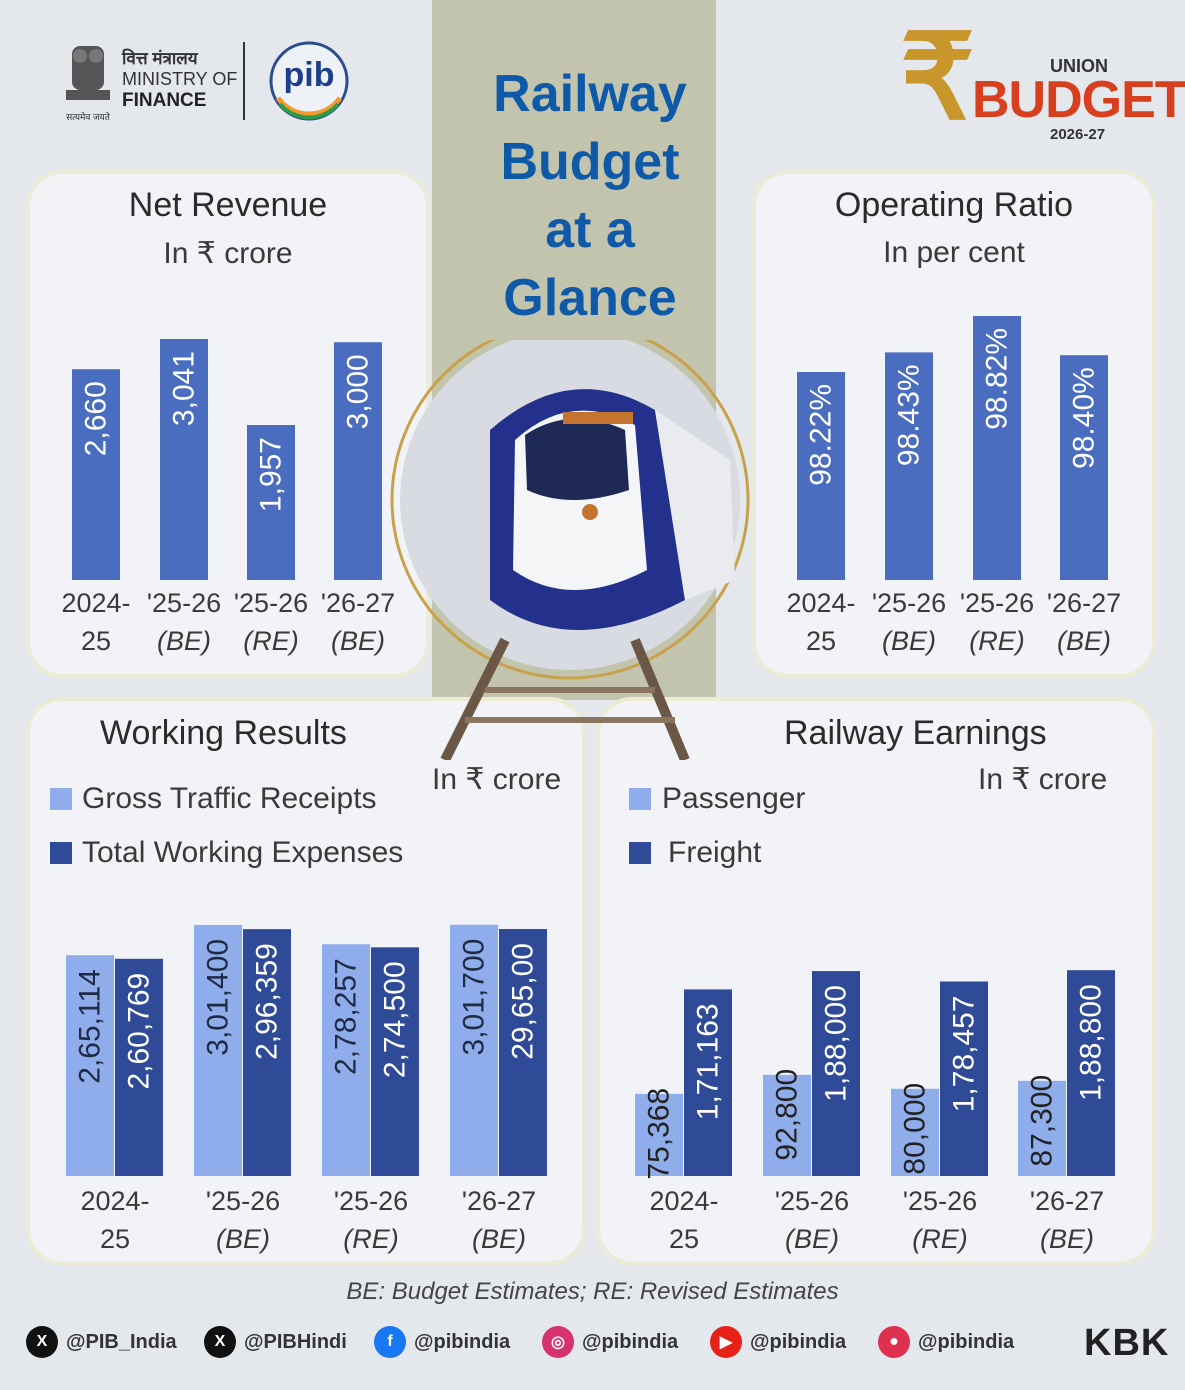  I want to click on railway-earnings-category: '26-27 (BE), so click(1067, 1220).